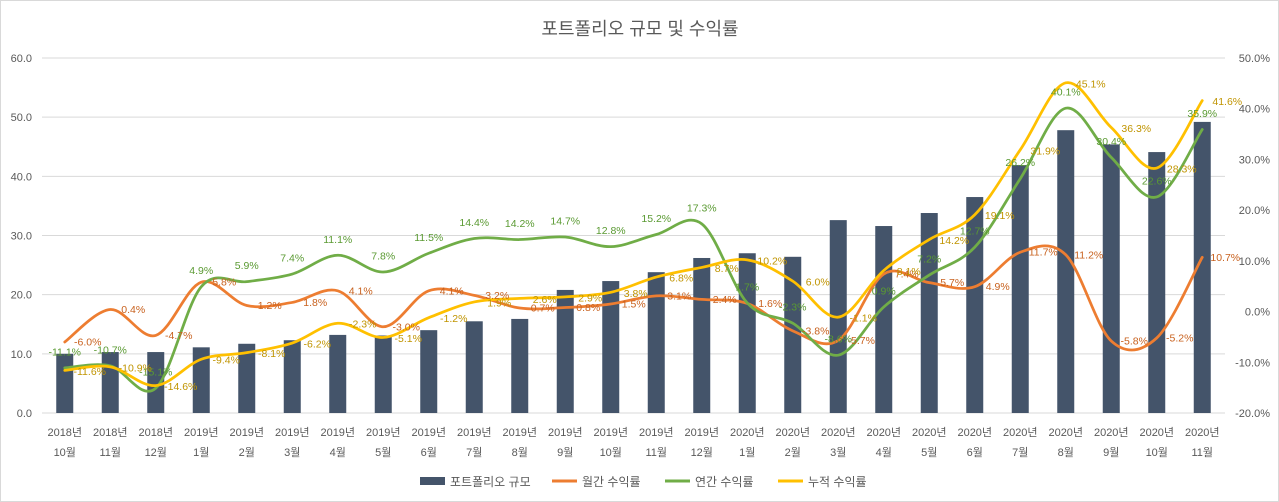 This screenshot has height=502, width=1279. What do you see at coordinates (772, 261) in the screenshot?
I see `data-label: 10.2%` at bounding box center [772, 261].